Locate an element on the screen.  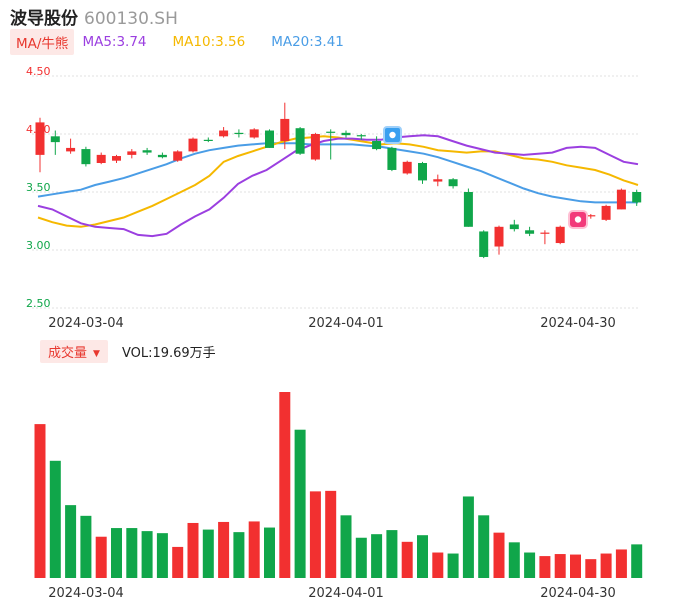
ma20-line is located at coordinates (337, 173).